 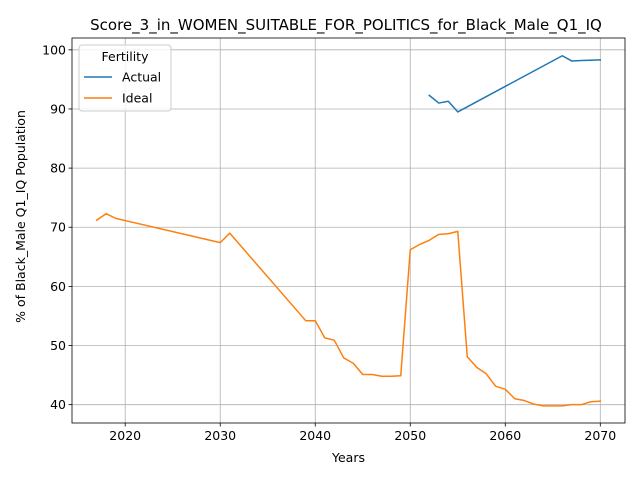 What do you see at coordinates (20, 216) in the screenshot?
I see `y-axis-label: % of Black_Male Q1_IQ Population` at bounding box center [20, 216].